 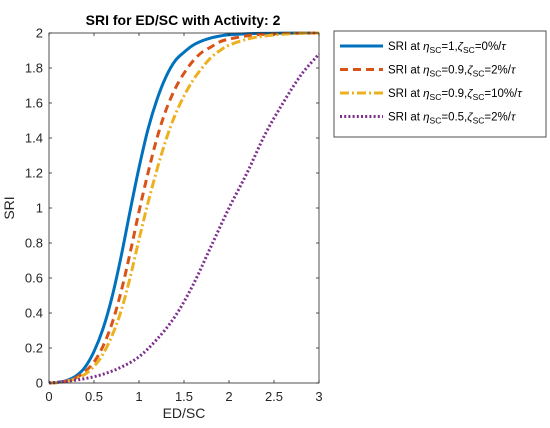 I want to click on y-tick-label: 1.2, so click(x=34, y=173).